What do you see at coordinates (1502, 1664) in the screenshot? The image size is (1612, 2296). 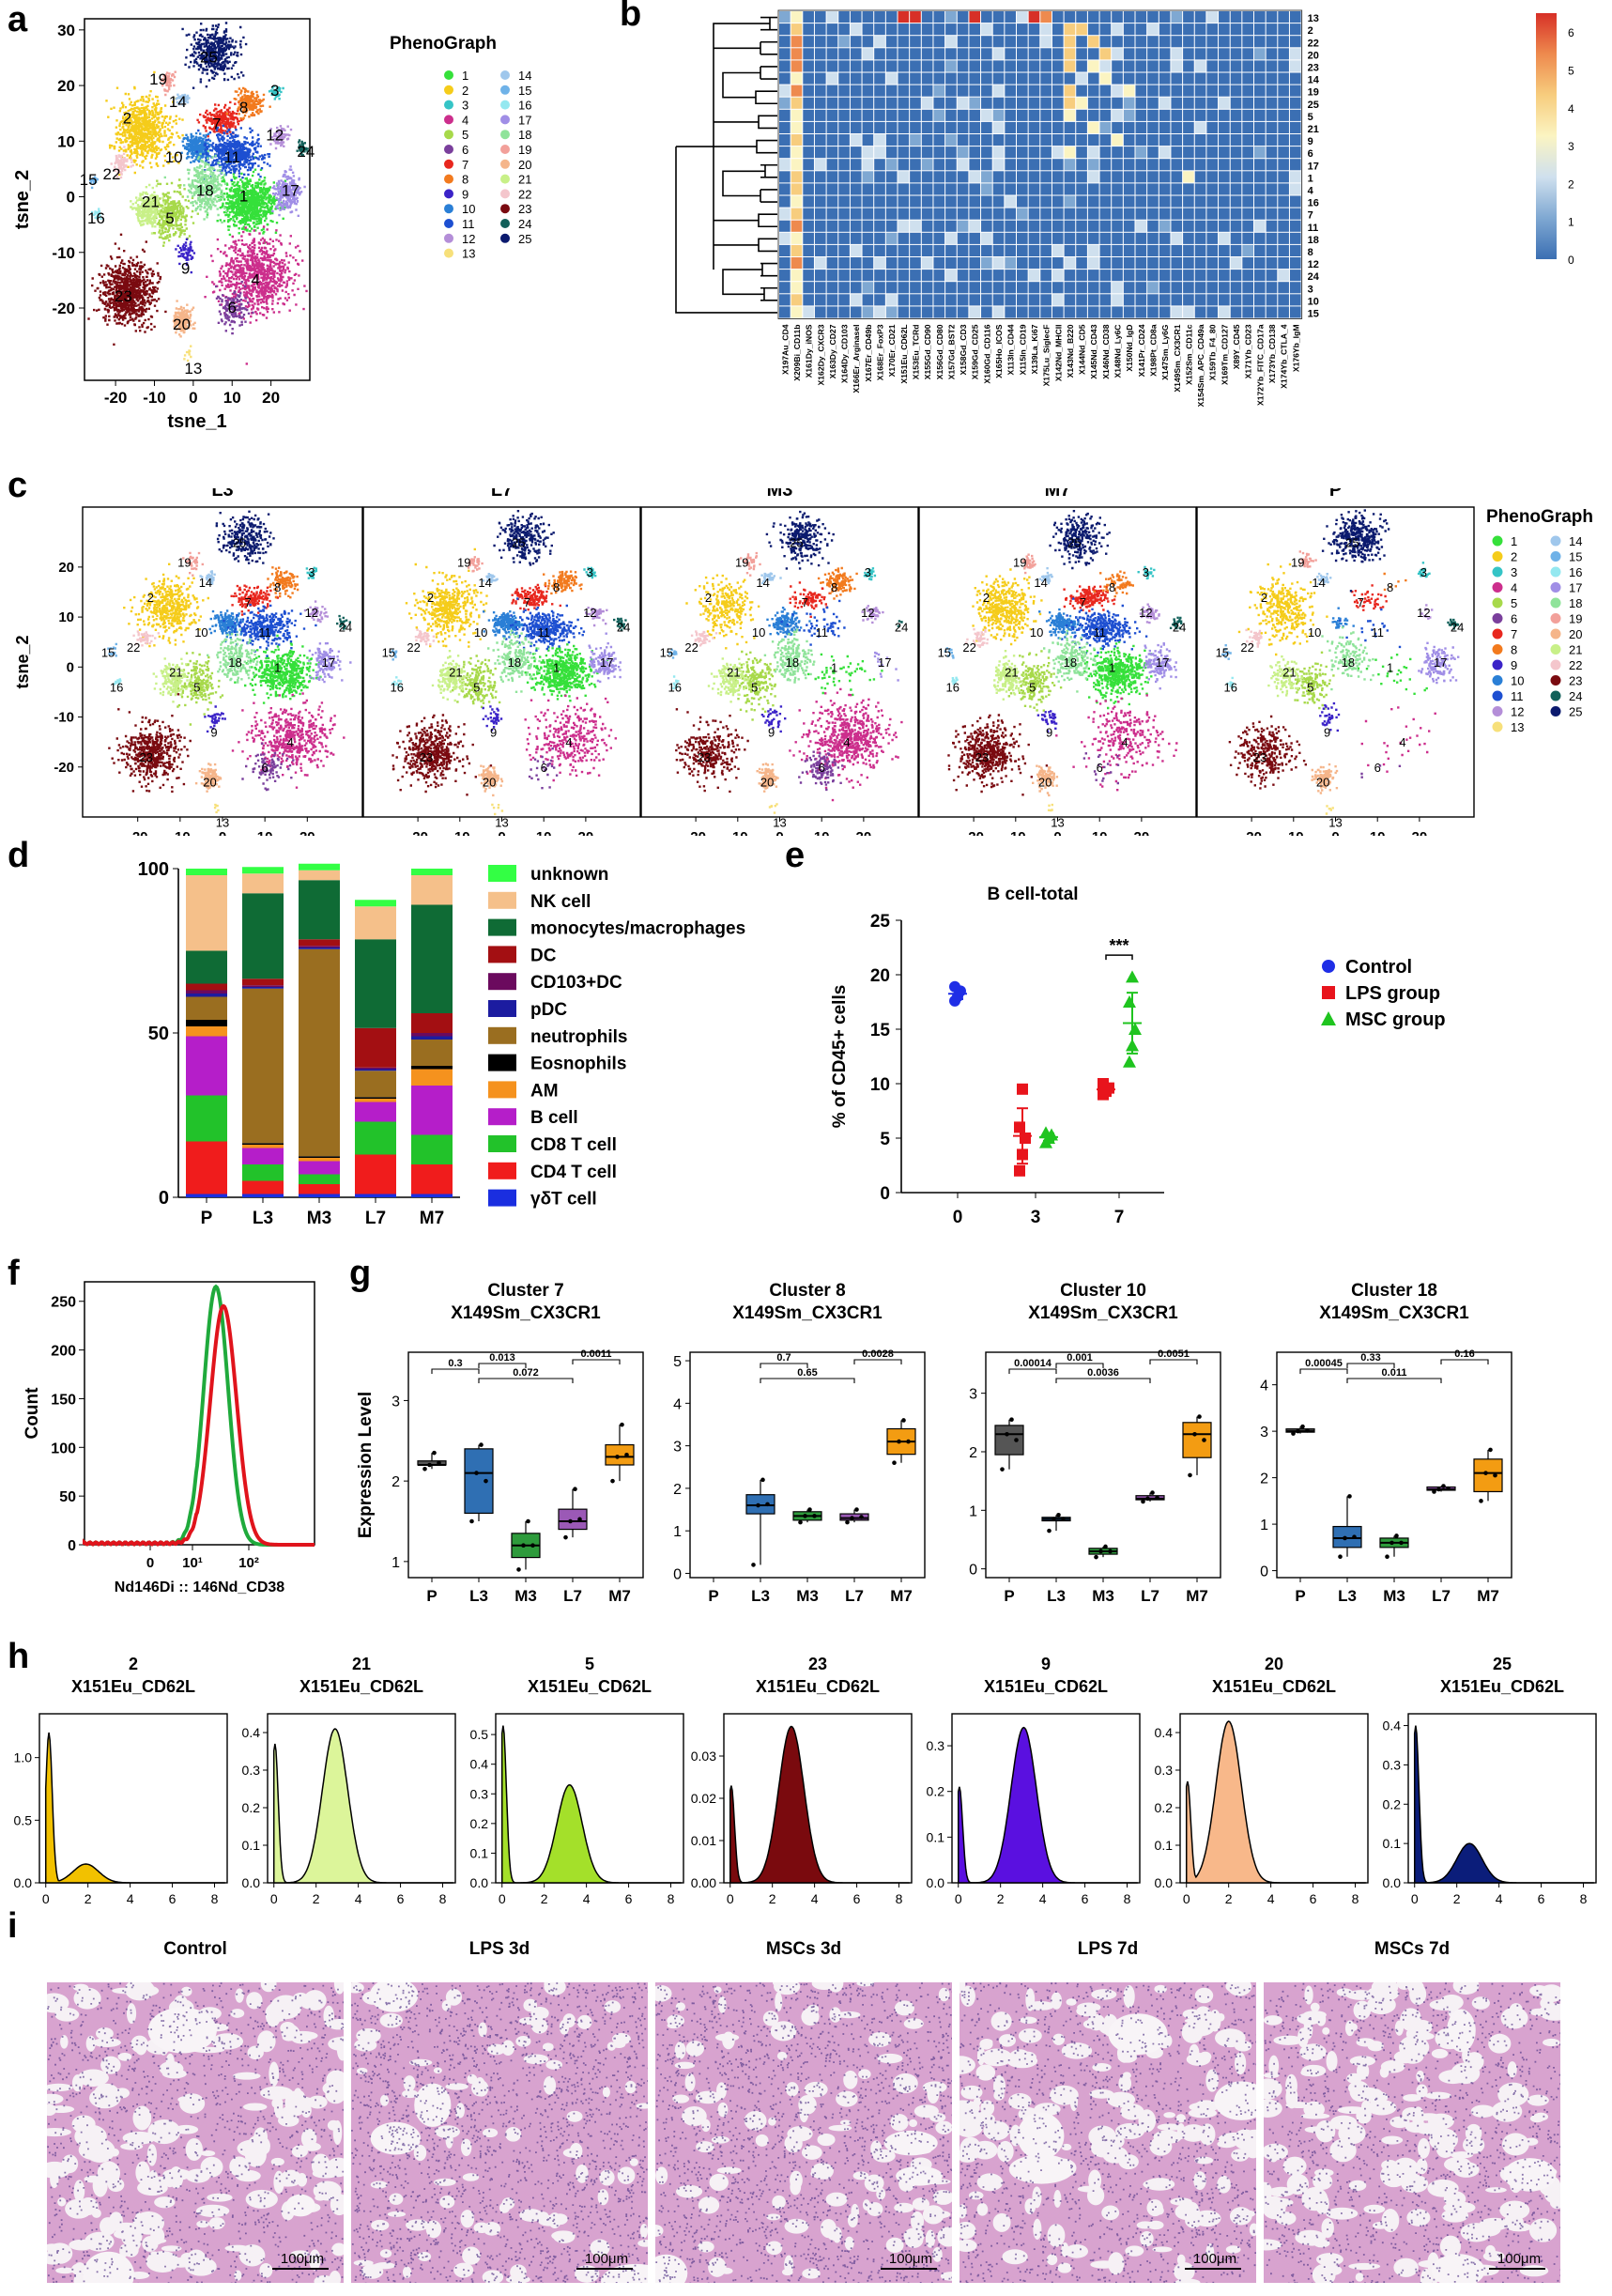 I see `density-cluster-title: 25` at bounding box center [1502, 1664].